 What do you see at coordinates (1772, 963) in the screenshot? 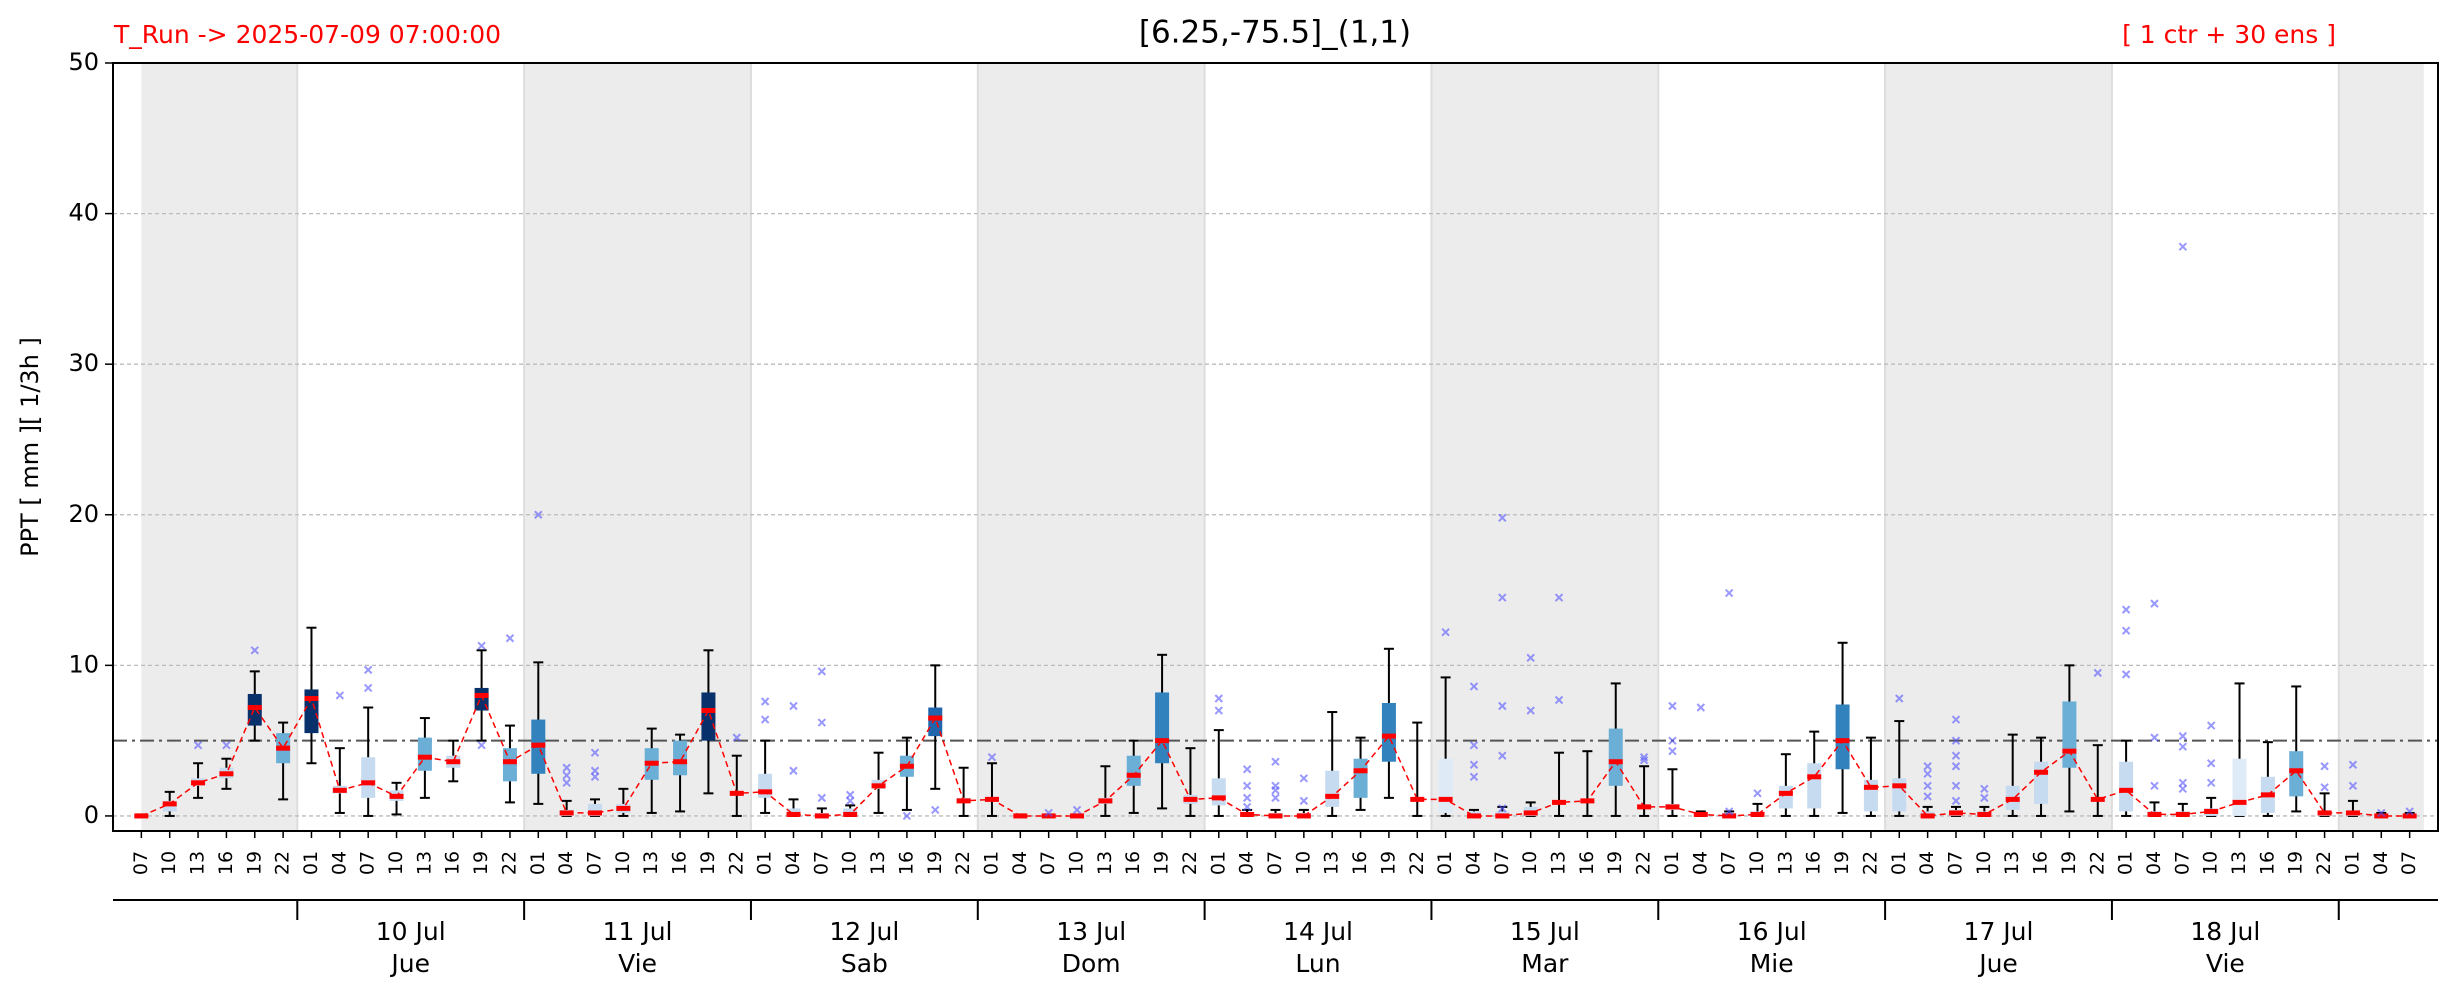
I see `weekday-label: Mie` at bounding box center [1772, 963].